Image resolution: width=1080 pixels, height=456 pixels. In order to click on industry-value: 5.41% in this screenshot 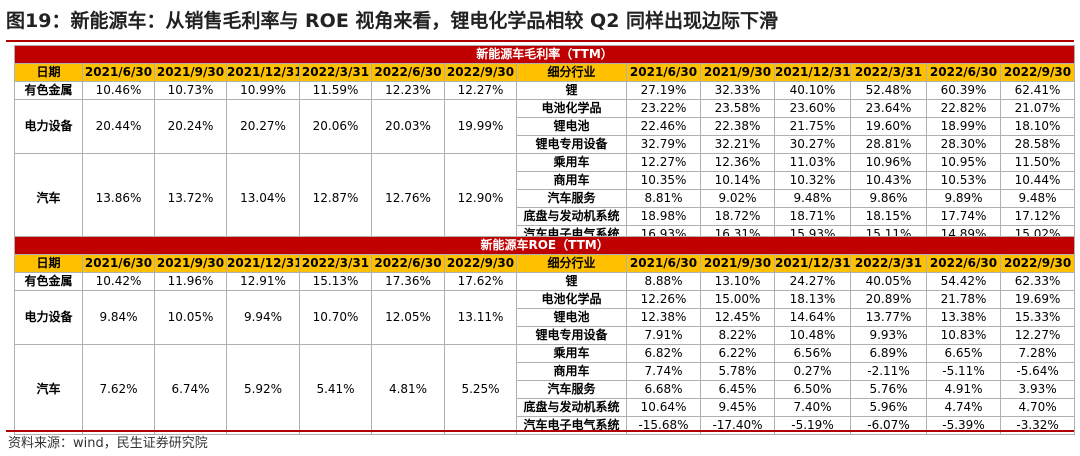, I will do `click(335, 389)`.